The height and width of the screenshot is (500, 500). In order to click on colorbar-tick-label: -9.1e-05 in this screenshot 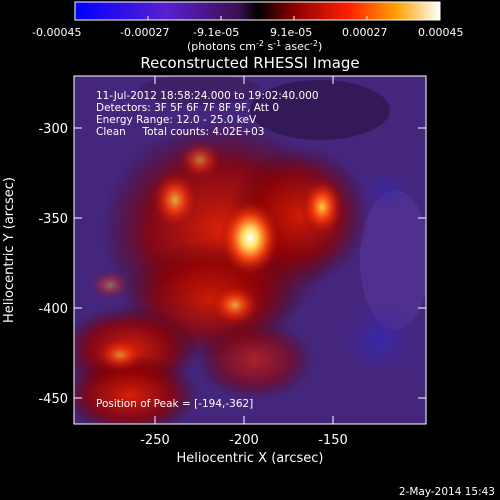, I will do `click(216, 32)`.